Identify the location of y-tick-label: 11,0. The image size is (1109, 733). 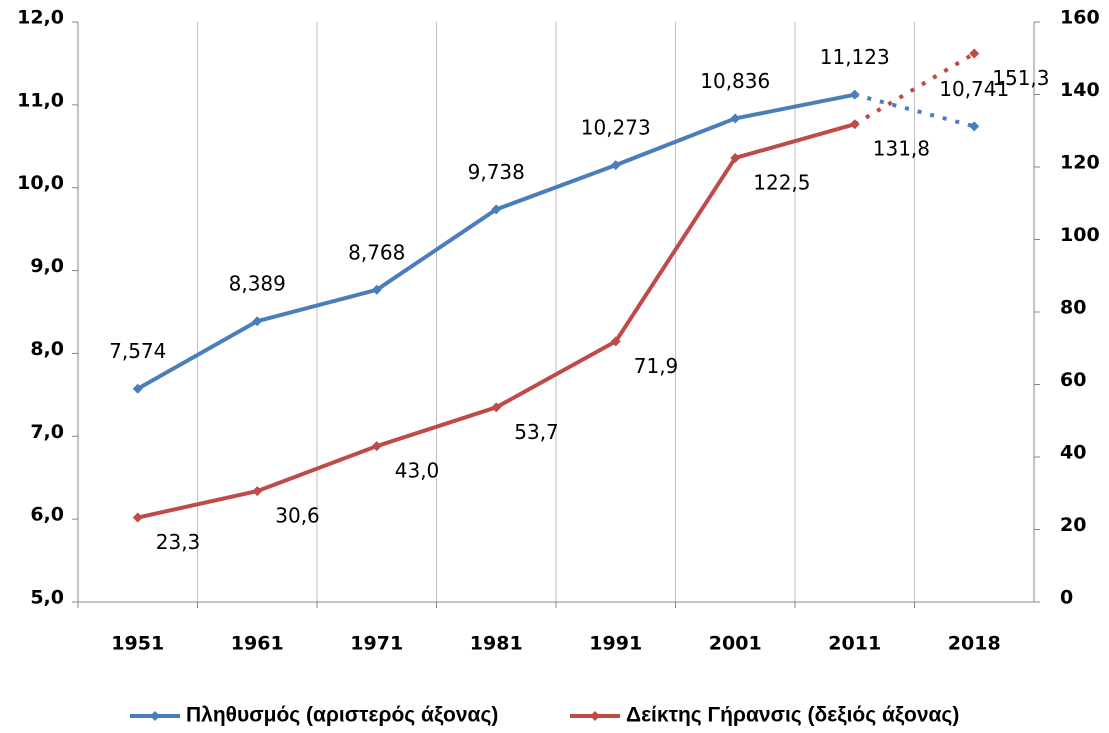
(40, 100).